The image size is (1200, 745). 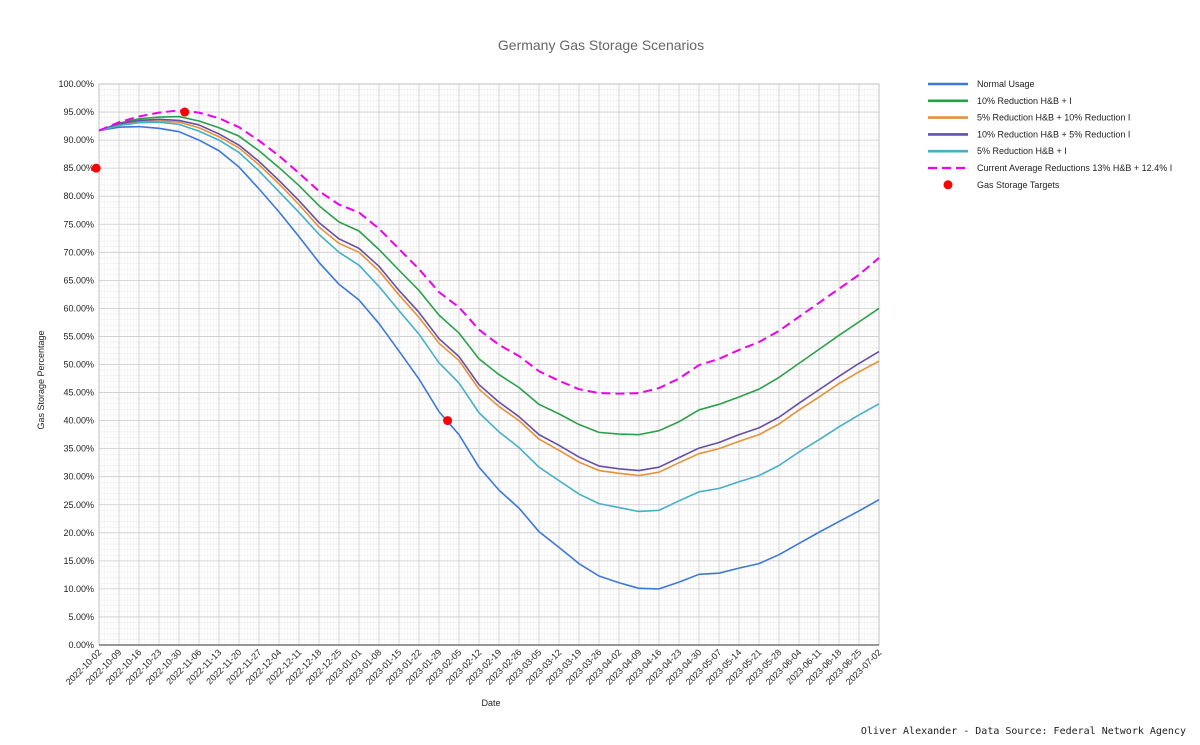 What do you see at coordinates (41, 379) in the screenshot?
I see `y-axis-label: Gas Storage Percentage` at bounding box center [41, 379].